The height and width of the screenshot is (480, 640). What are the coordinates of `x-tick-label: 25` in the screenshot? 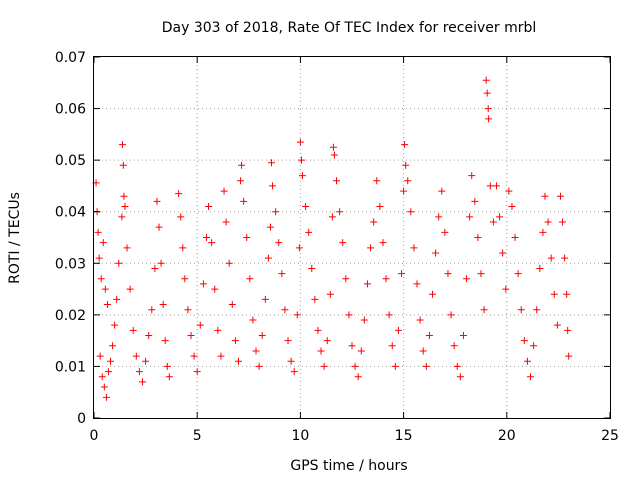 It's located at (610, 436).